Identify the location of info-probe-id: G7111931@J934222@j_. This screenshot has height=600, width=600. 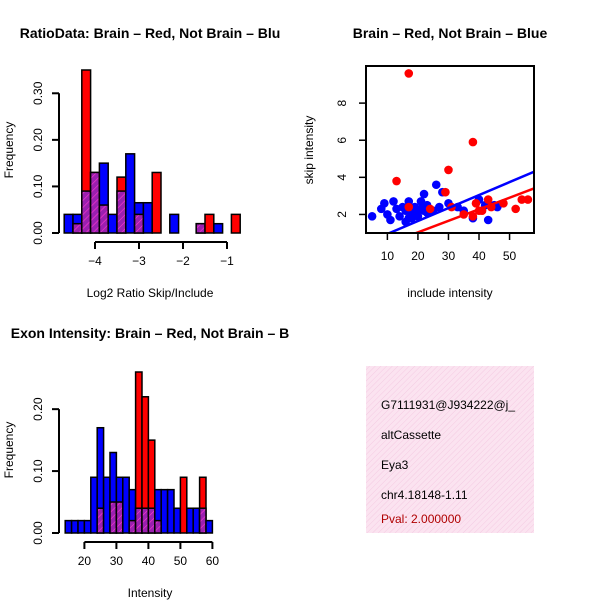
(448, 405).